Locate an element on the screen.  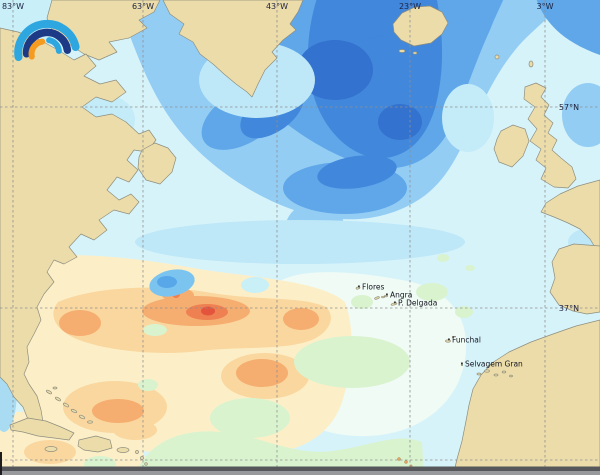
lon-label-63w: 63°W is located at coordinates (143, 6).